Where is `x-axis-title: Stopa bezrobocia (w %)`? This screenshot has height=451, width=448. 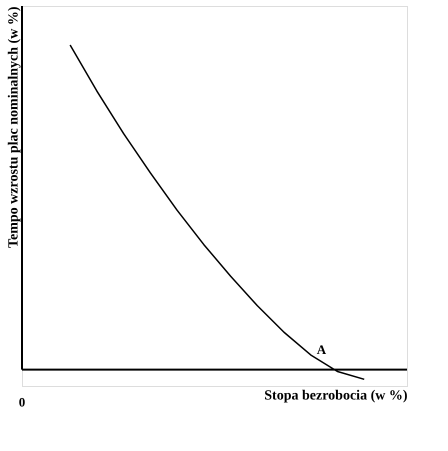
x-axis-title: Stopa bezrobocia (w %) is located at coordinates (336, 396).